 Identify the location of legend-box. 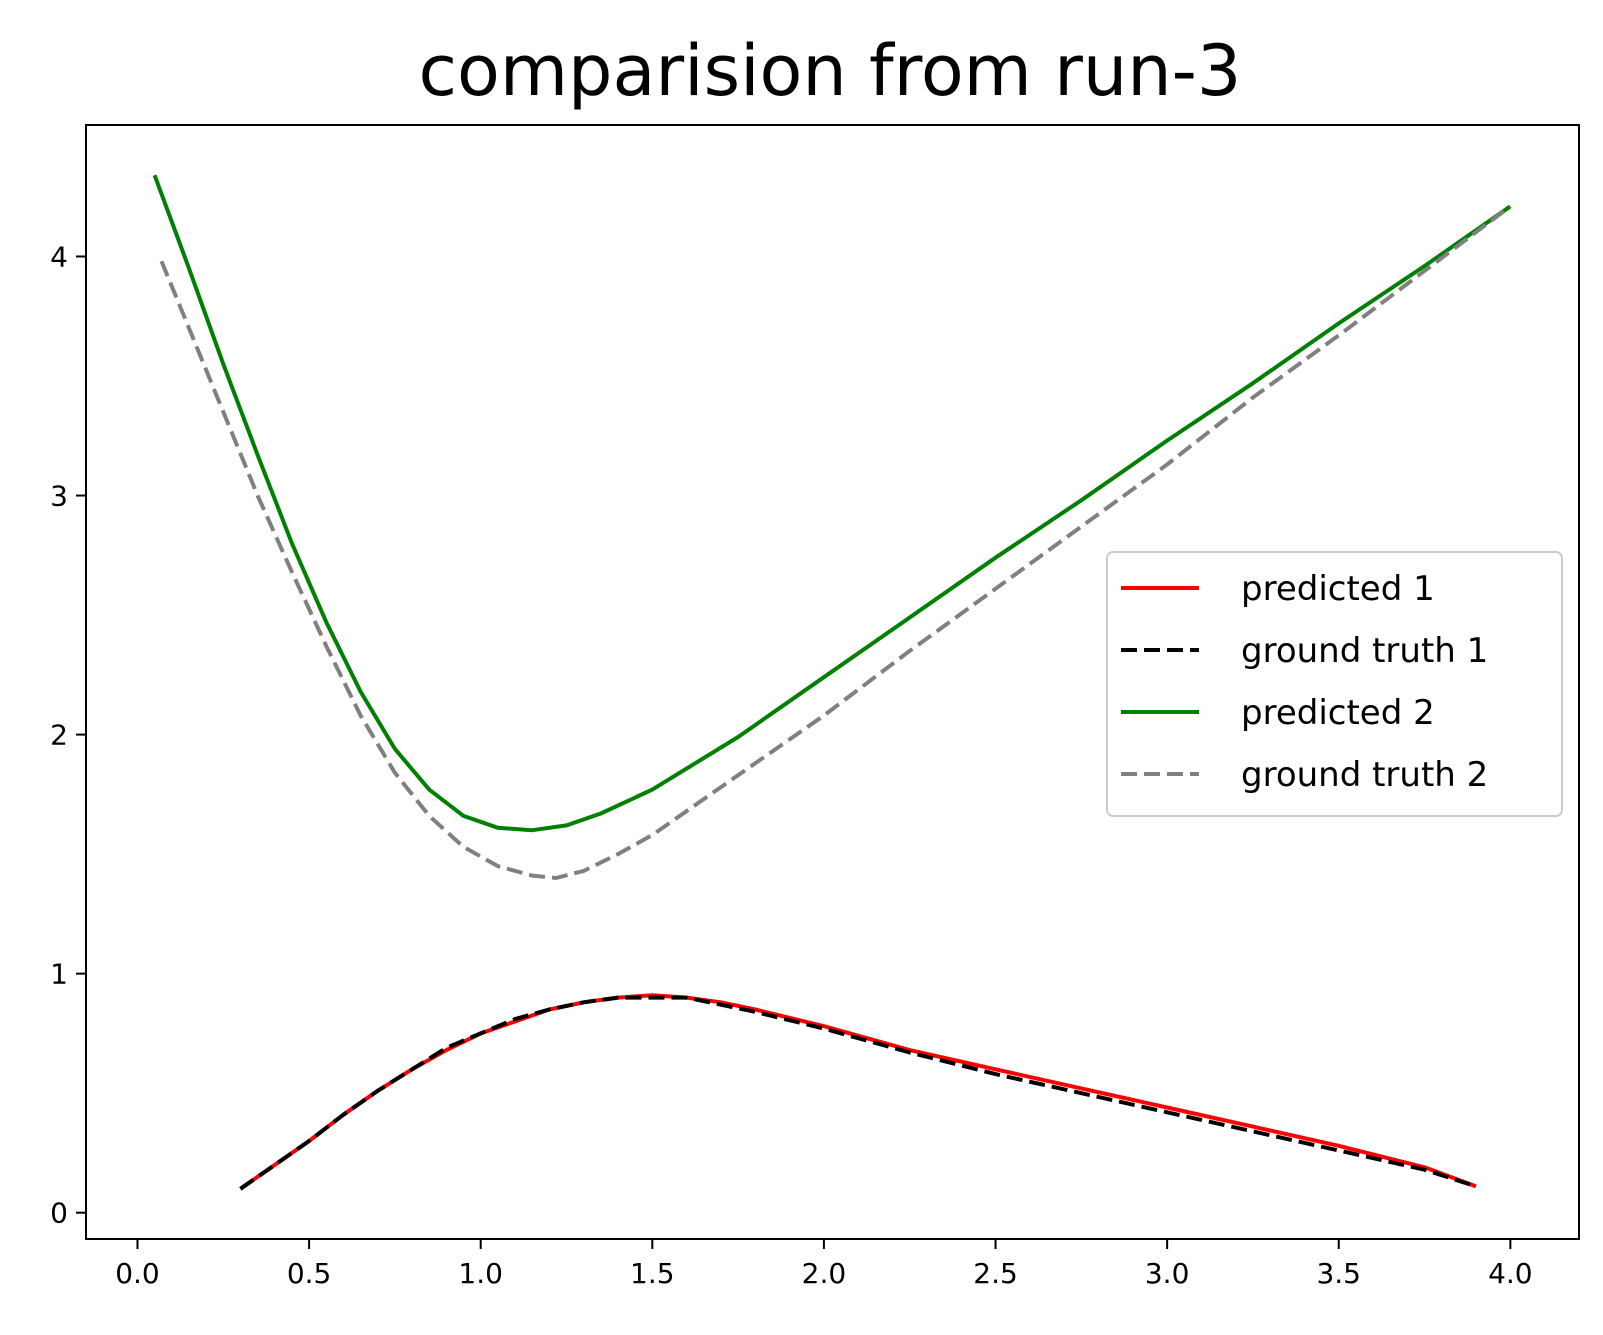
(1334, 684).